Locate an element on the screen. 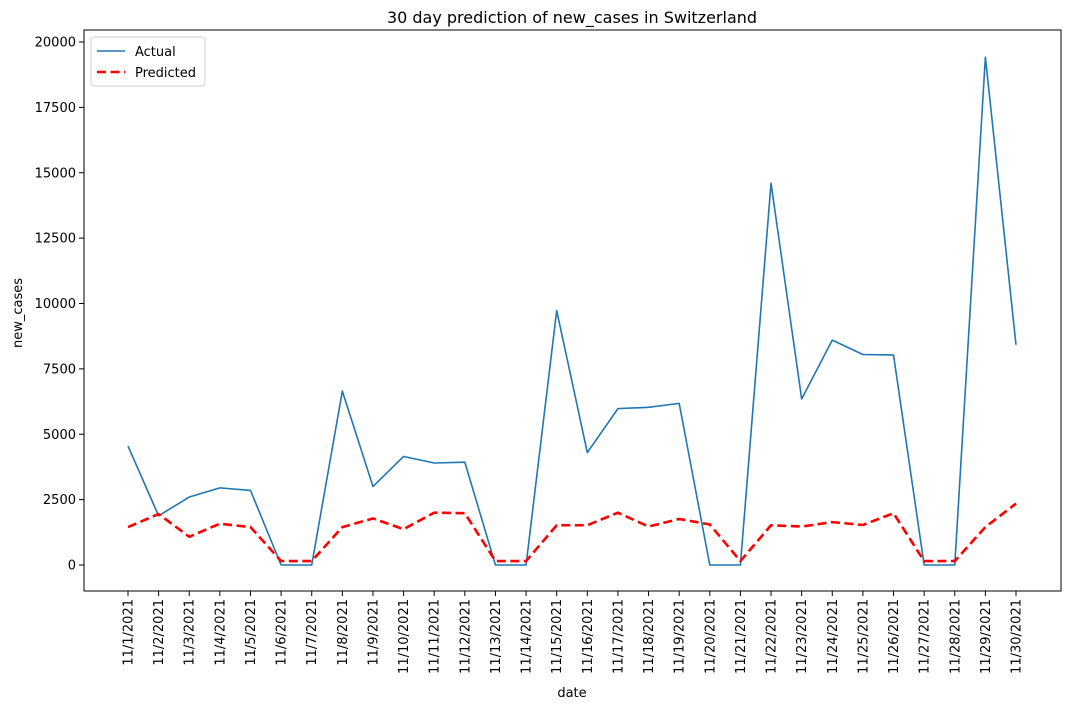 The image size is (1070, 709). x-tick-label: 11/9/2021 is located at coordinates (373, 632).